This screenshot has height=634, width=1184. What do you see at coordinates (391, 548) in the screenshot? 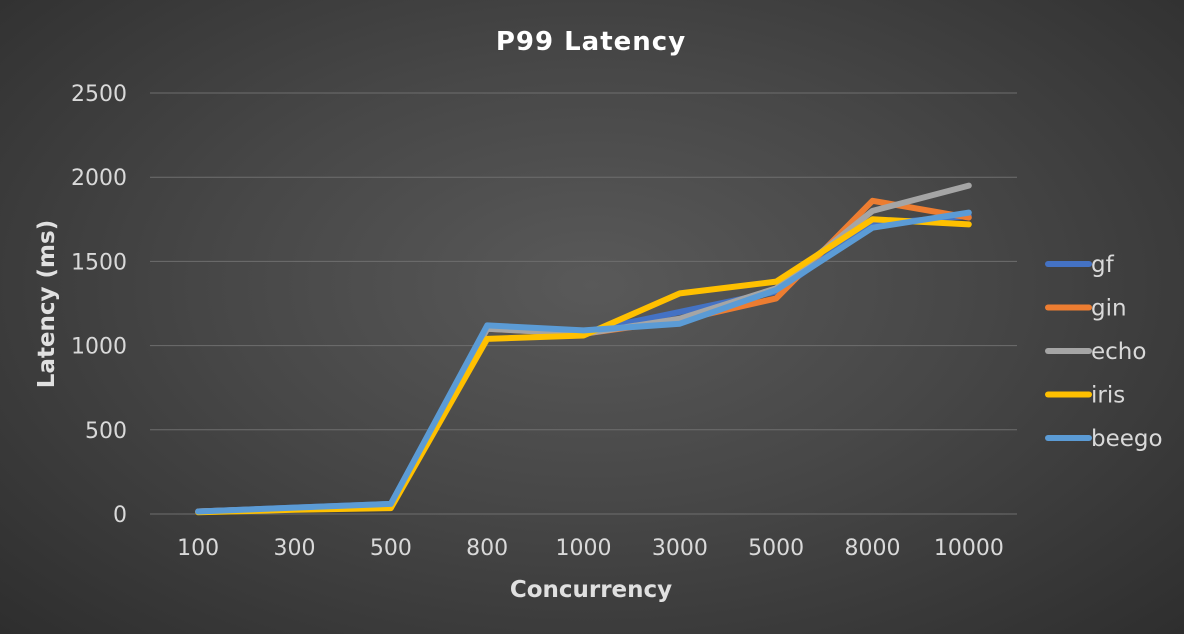
I see `x-tick-label: 500` at bounding box center [391, 548].